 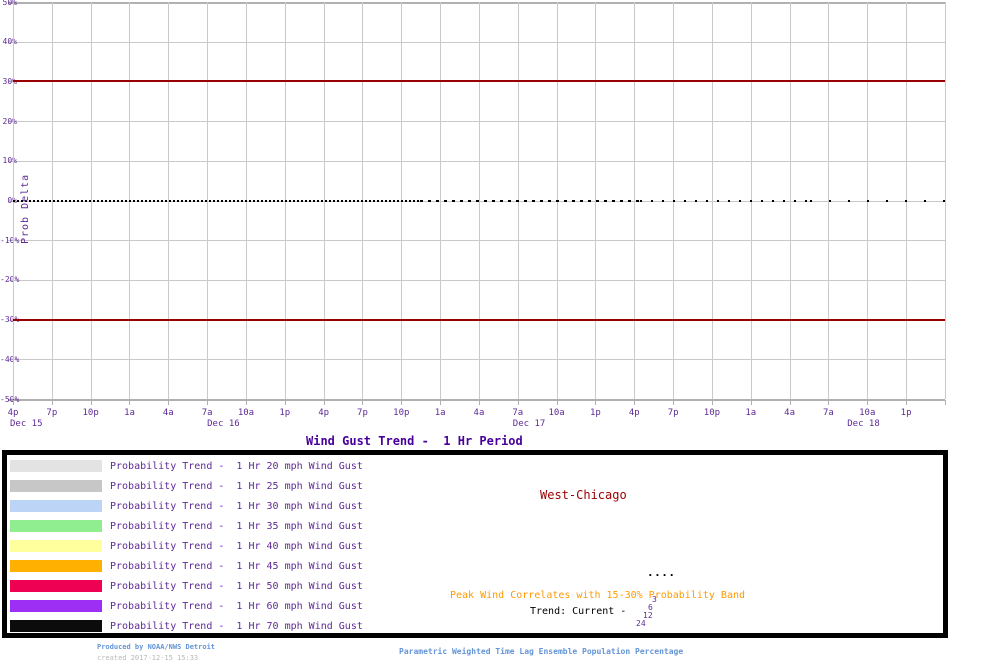 What do you see at coordinates (9, 121) in the screenshot?
I see `y-tick-label: 20%` at bounding box center [9, 121].